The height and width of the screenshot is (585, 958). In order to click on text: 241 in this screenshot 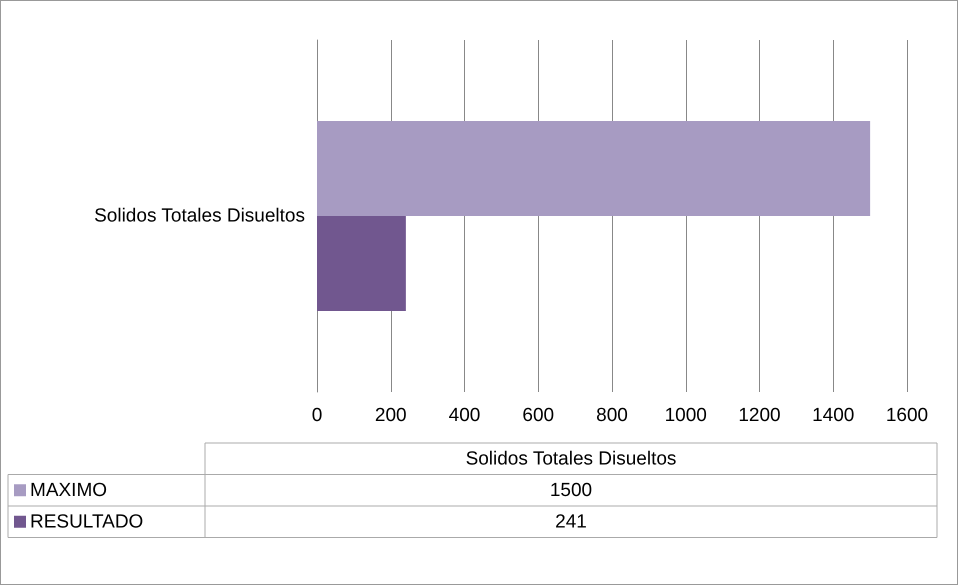, I will do `click(571, 521)`.